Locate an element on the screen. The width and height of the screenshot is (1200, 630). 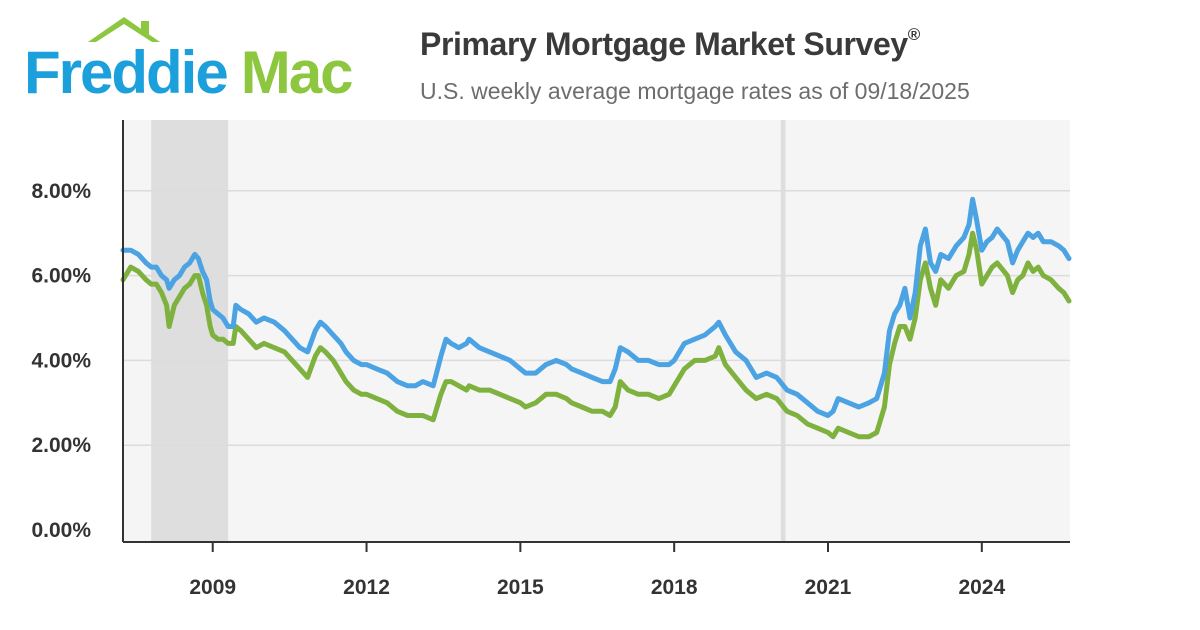
y-tick-label: 4.00% is located at coordinates (61, 360).